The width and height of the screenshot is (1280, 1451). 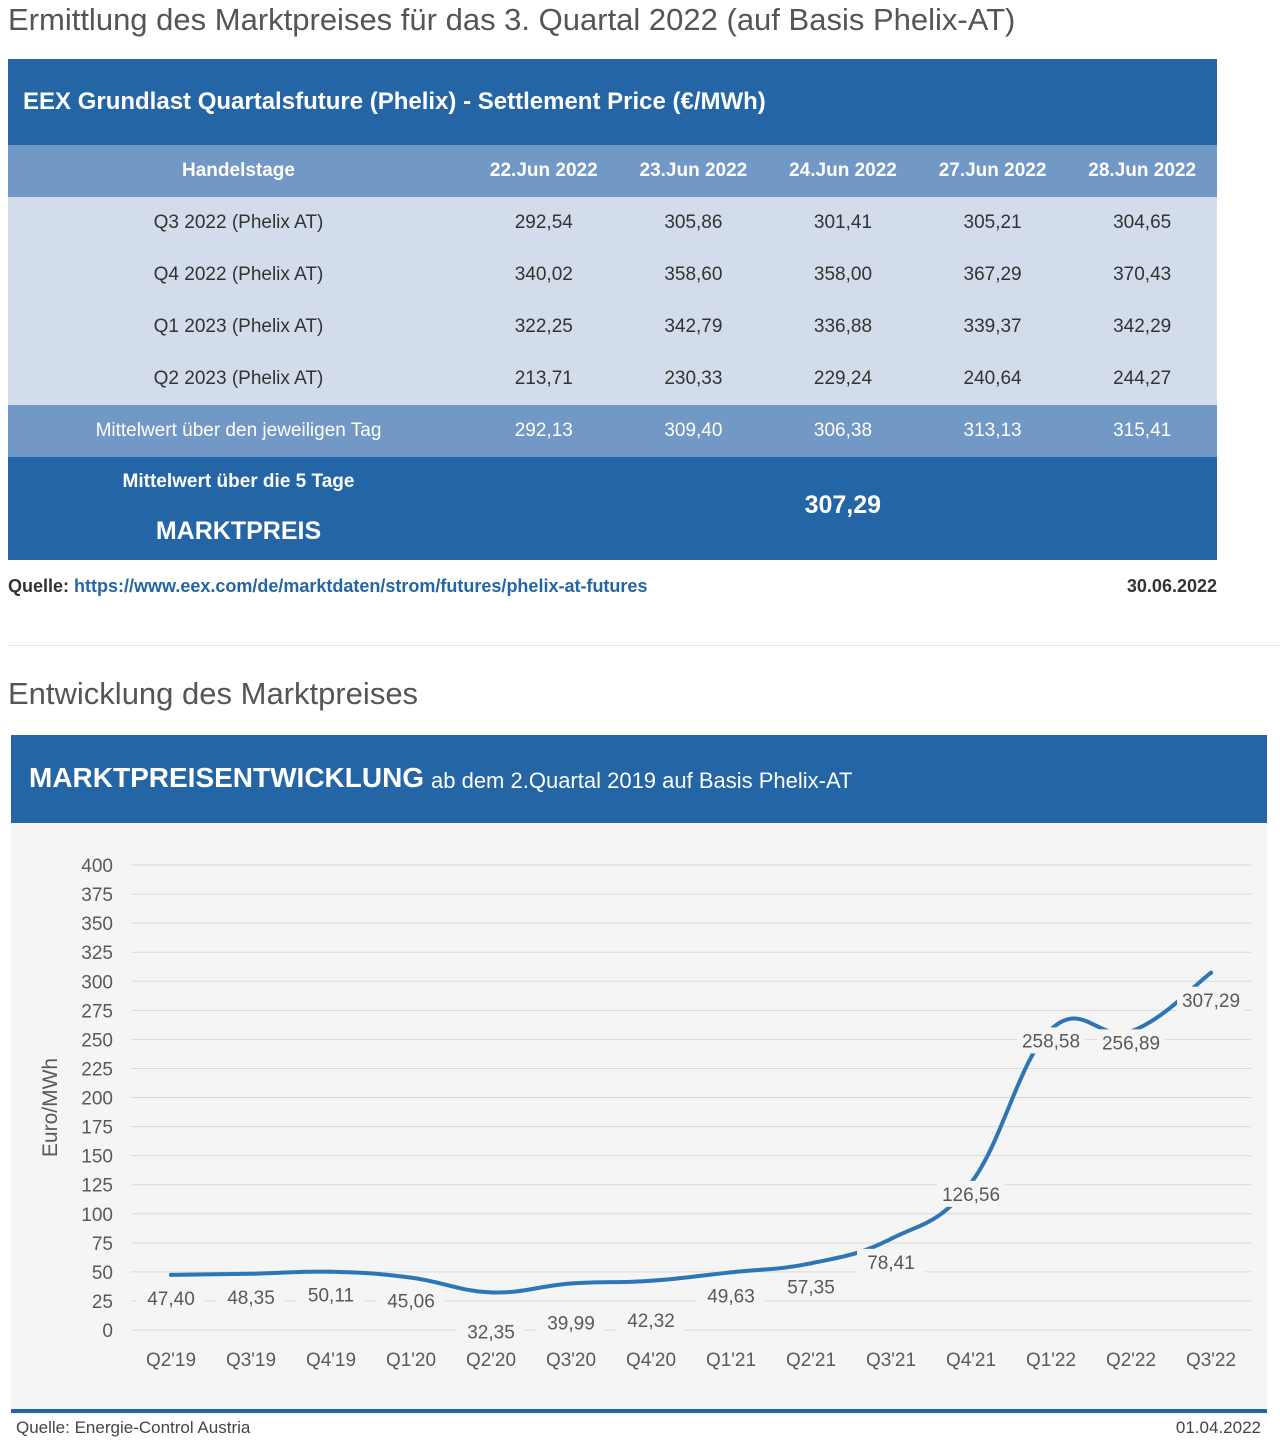 I want to click on x-tick-label: Q4'19, so click(x=331, y=1360).